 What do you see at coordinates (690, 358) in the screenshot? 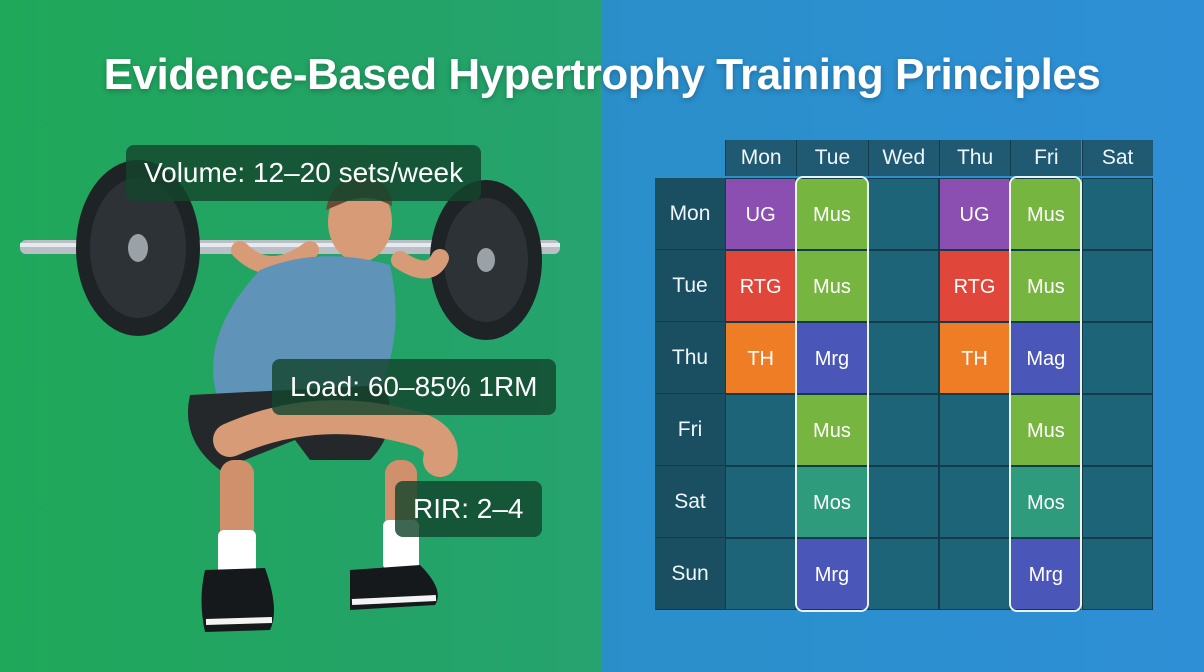
I see `row-label-thu: Thu` at bounding box center [690, 358].